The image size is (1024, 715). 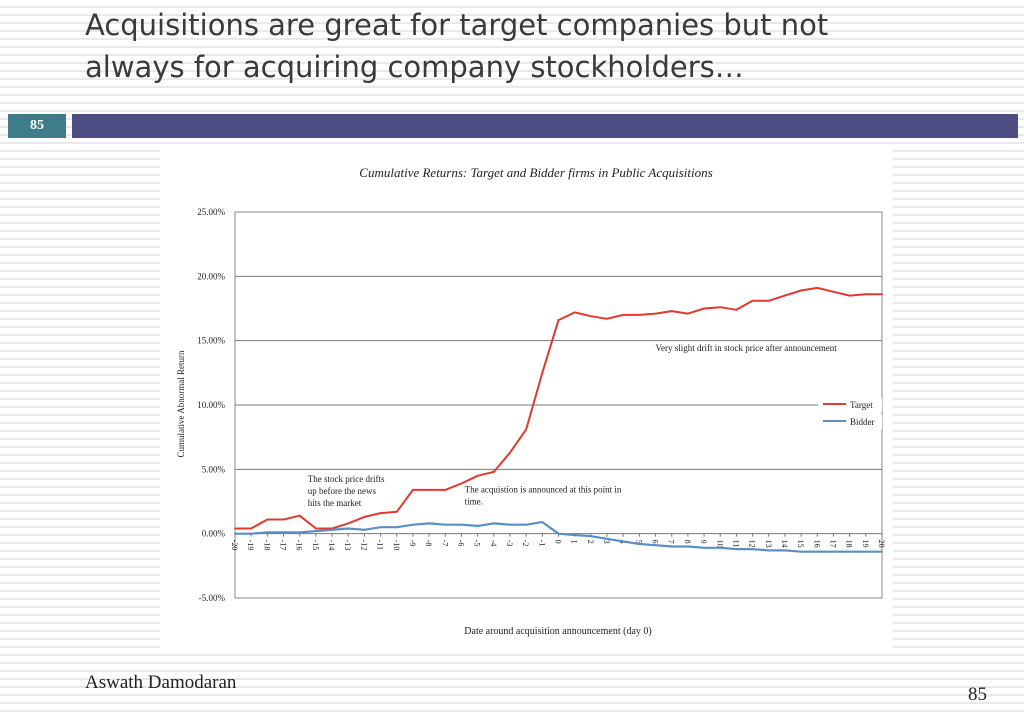 What do you see at coordinates (335, 503) in the screenshot?
I see `annotation-line: hits the market` at bounding box center [335, 503].